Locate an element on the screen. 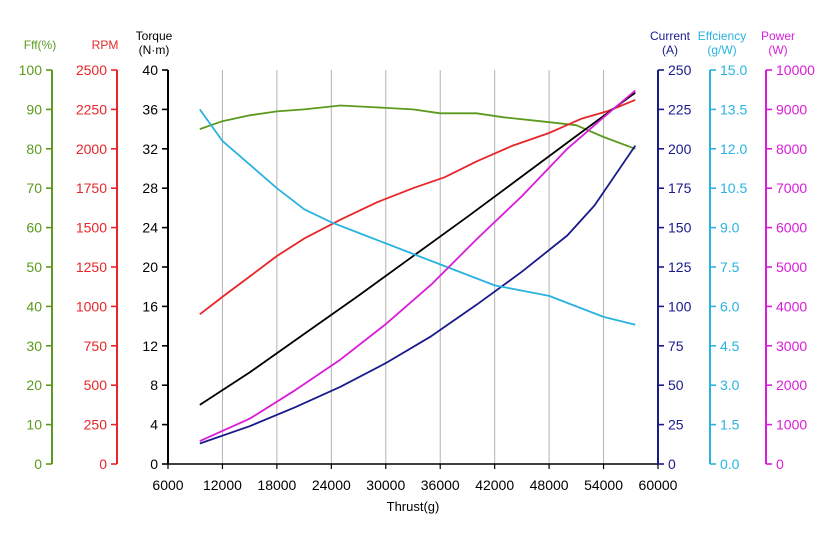 Image resolution: width=840 pixels, height=560 pixels. rpm-tick-label: 250 is located at coordinates (96, 425).